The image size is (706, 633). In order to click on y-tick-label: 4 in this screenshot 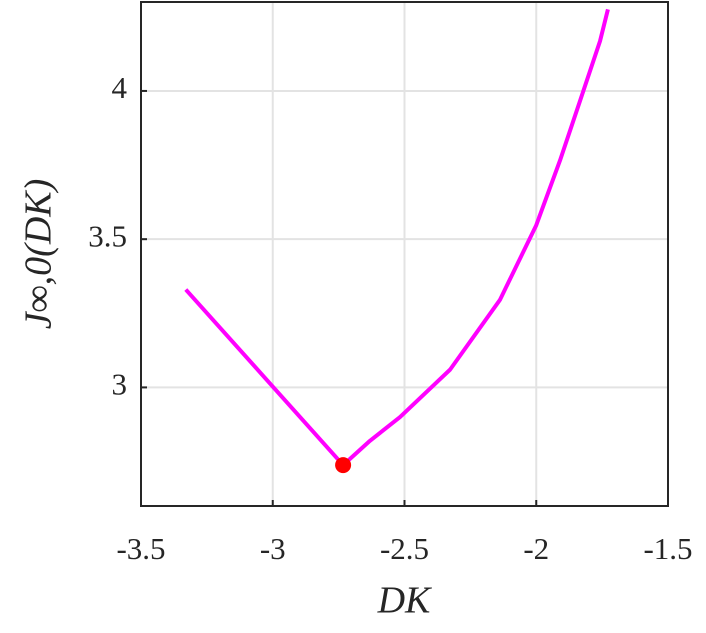, I will do `click(120, 87)`.